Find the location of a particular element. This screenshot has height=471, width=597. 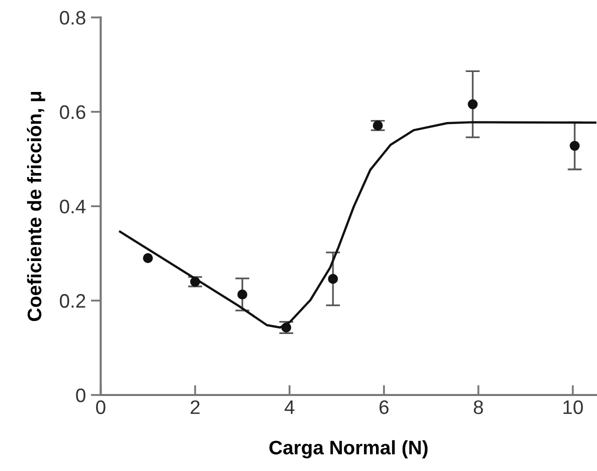

y-tick-label: 0.6 is located at coordinates (73, 112).